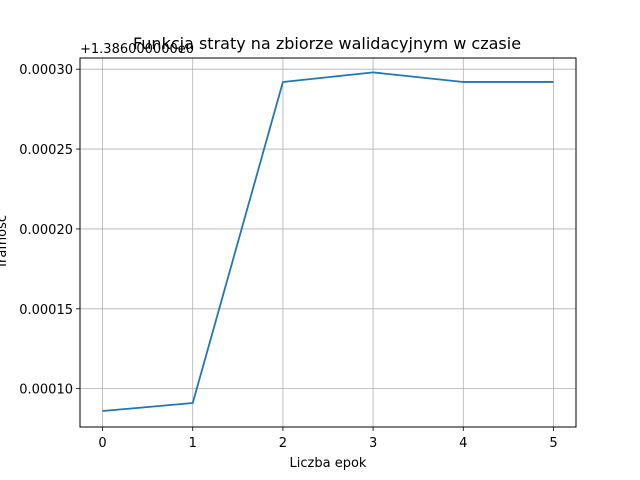 The width and height of the screenshot is (640, 480). Describe the element at coordinates (46, 150) in the screenshot. I see `y-tick-label: 0.00025` at that location.